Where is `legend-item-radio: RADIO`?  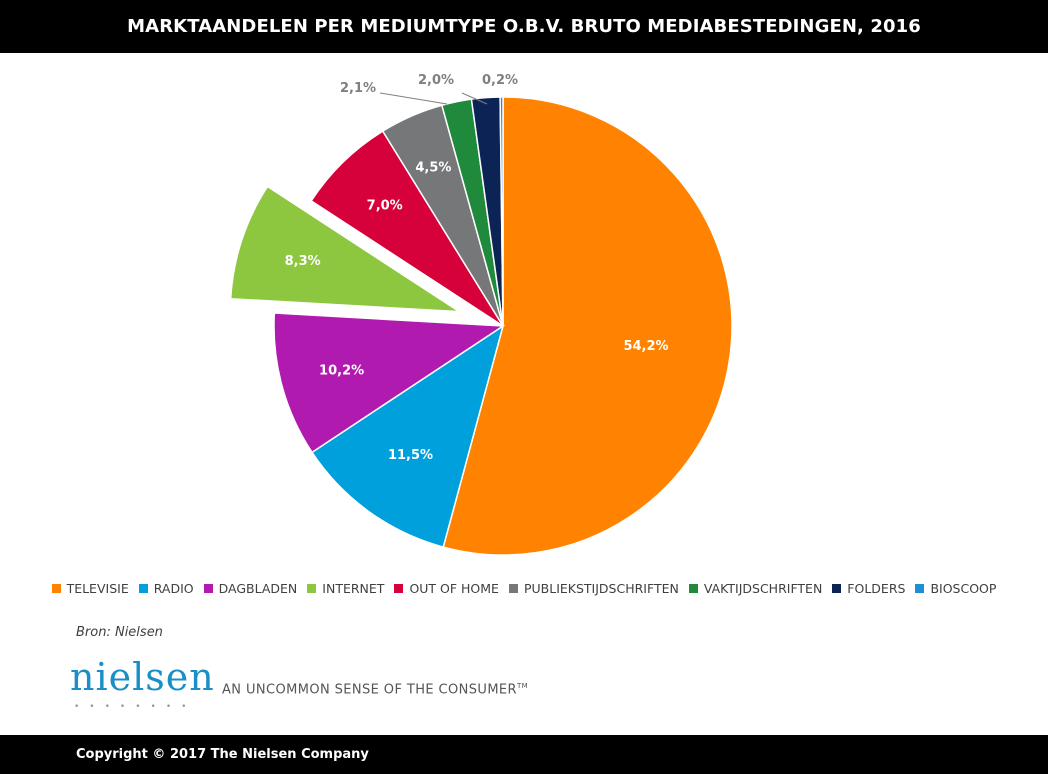
legend-item-radio: RADIO is located at coordinates (166, 588).